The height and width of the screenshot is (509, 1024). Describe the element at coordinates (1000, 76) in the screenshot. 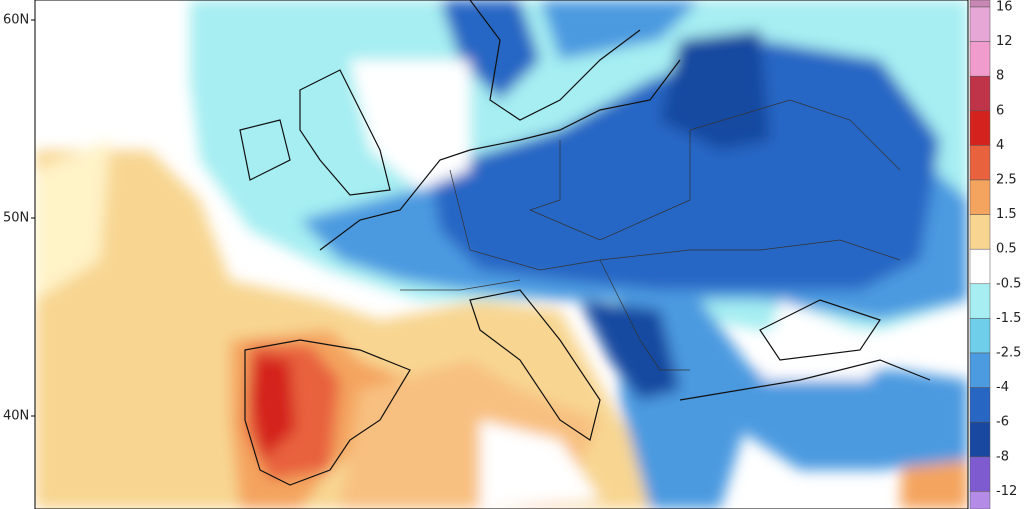

I see `colorbar-label: 8` at that location.